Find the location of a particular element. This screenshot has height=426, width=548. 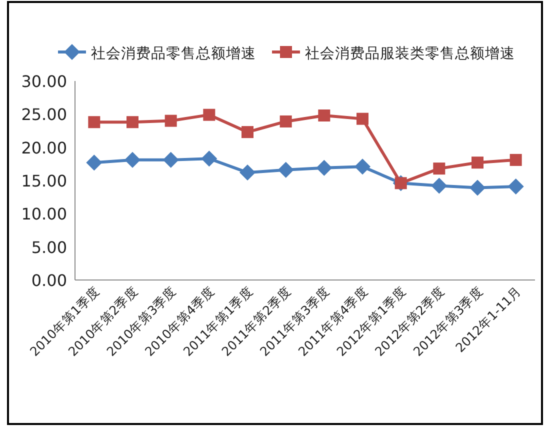

y-tick-label: 10.00 is located at coordinates (44, 214).